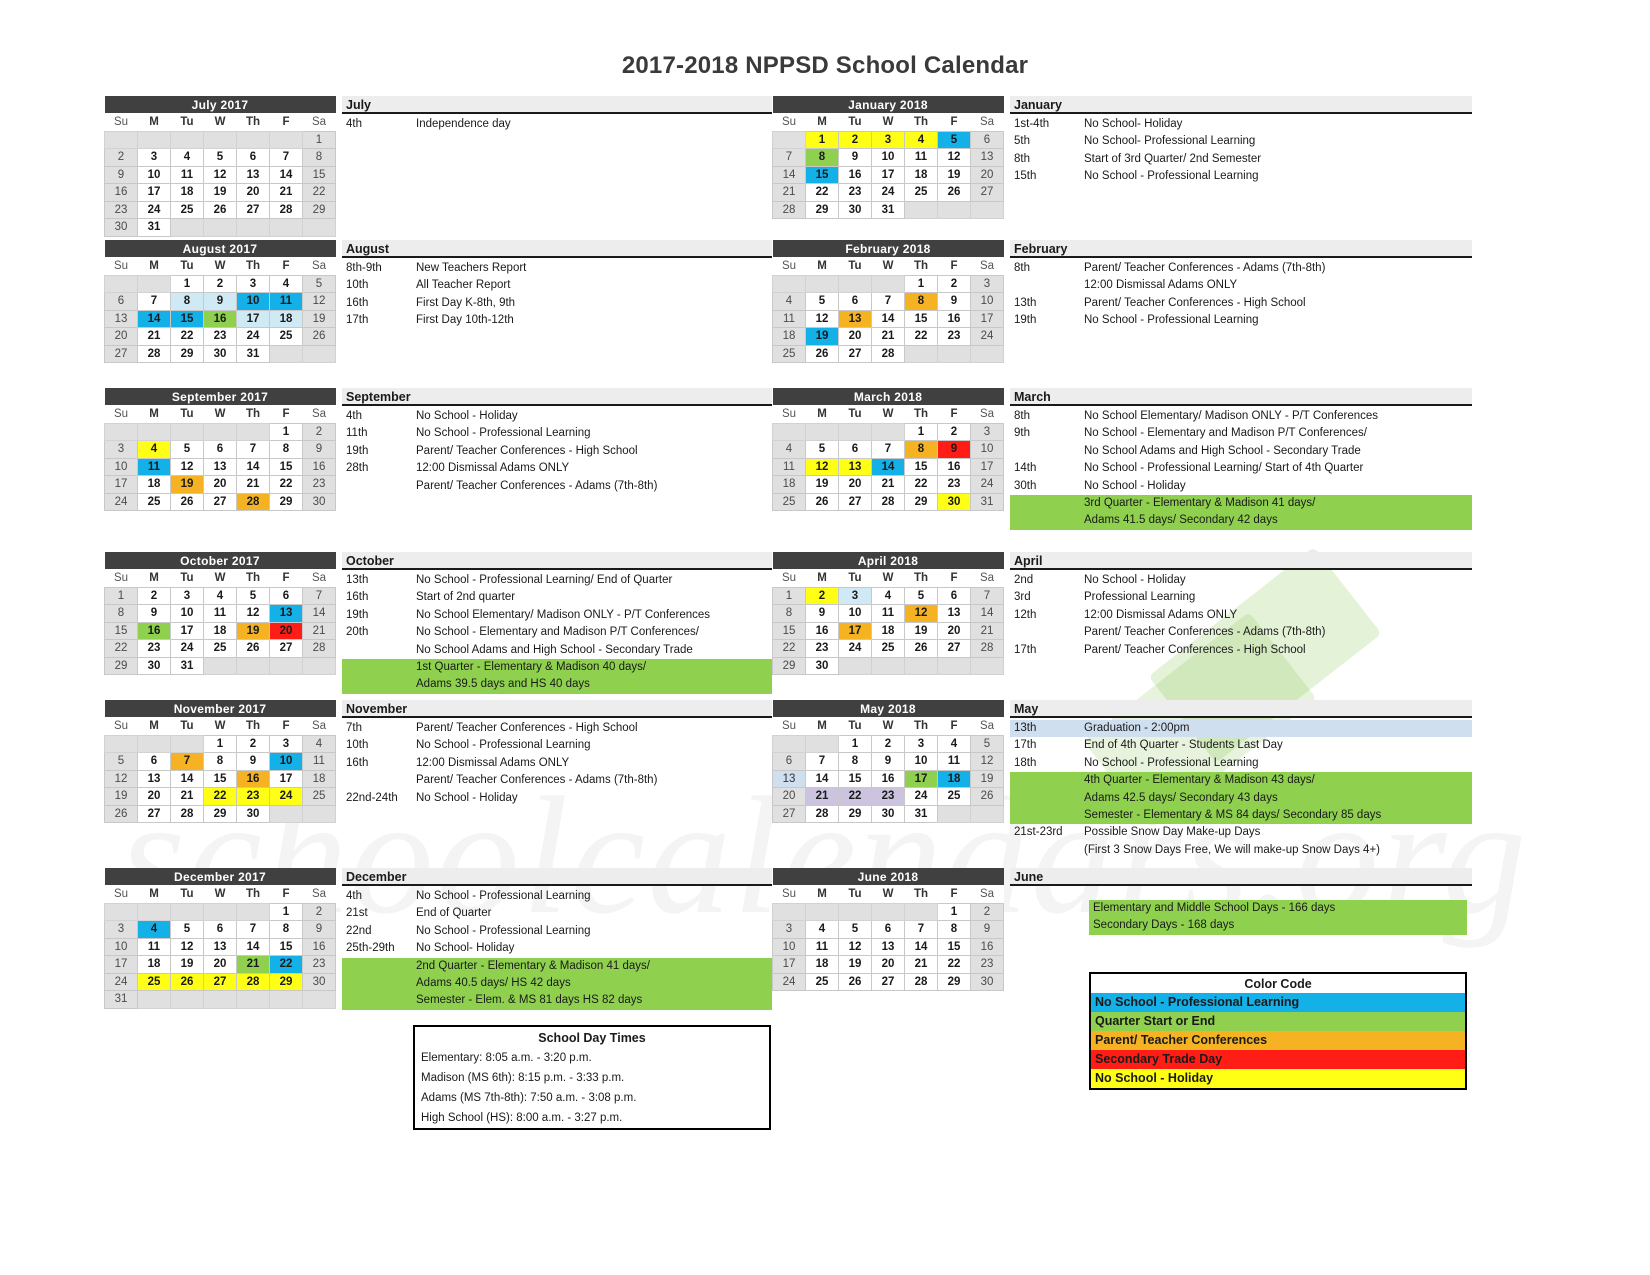 This screenshot has width=1650, height=1275. I want to click on day-cell: 1, so click(954, 911).